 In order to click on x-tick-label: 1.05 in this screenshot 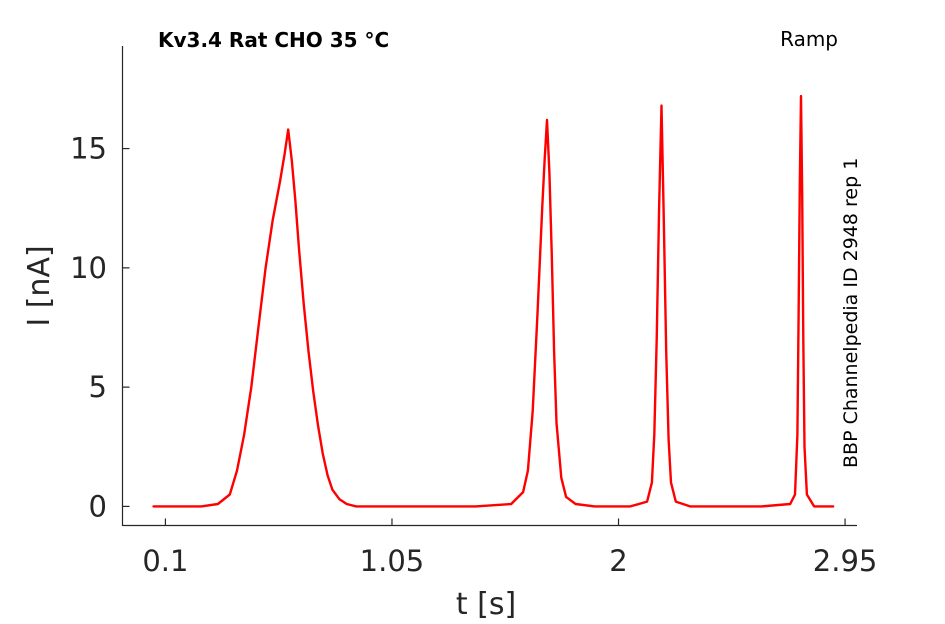, I will do `click(392, 561)`.